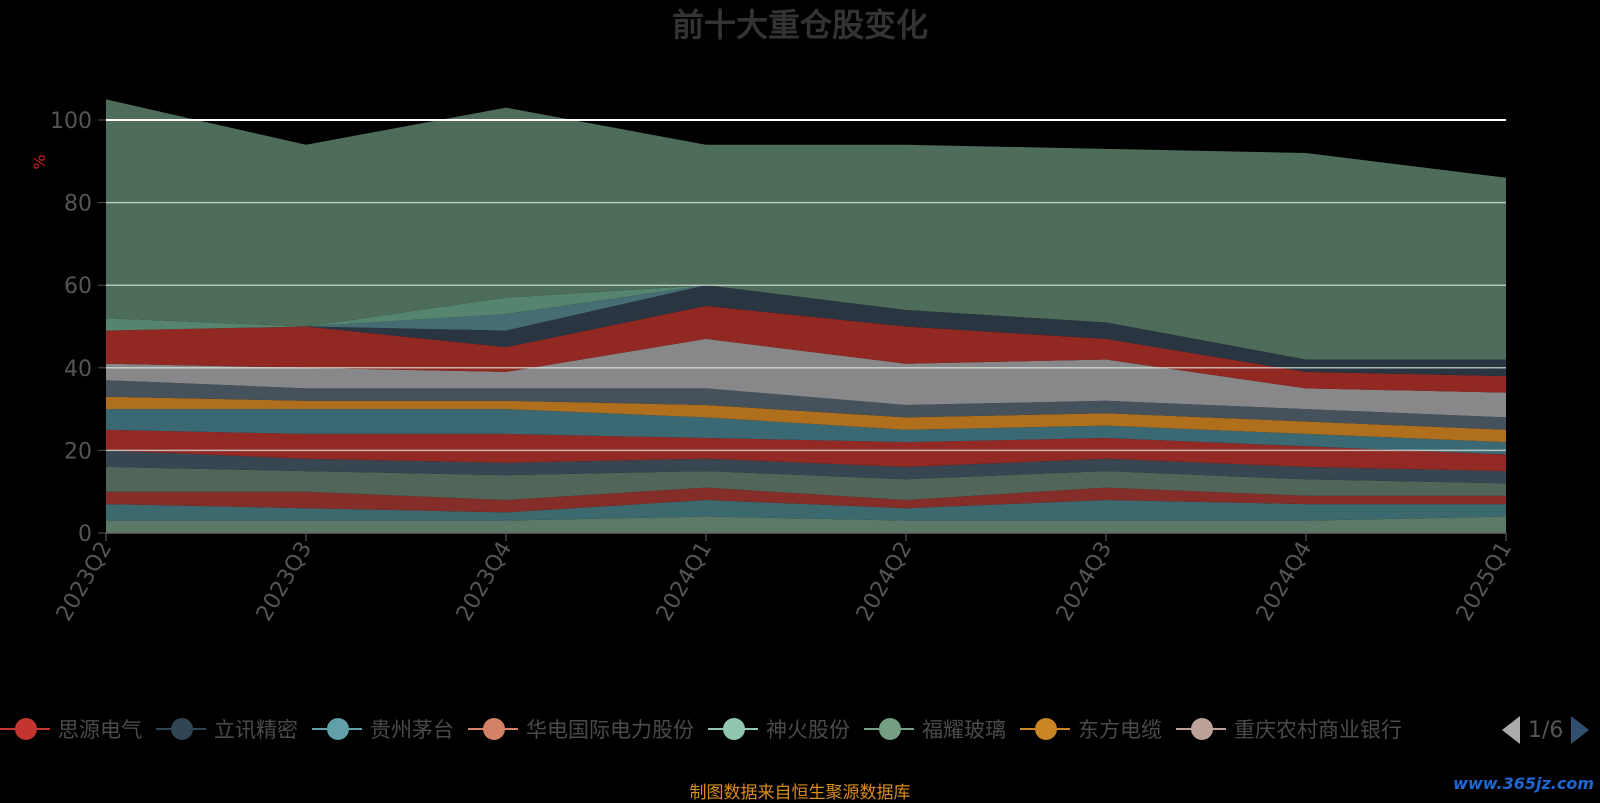 Image resolution: width=1600 pixels, height=803 pixels. Describe the element at coordinates (1511, 730) in the screenshot. I see `legend-prev-arrow-icon` at that location.